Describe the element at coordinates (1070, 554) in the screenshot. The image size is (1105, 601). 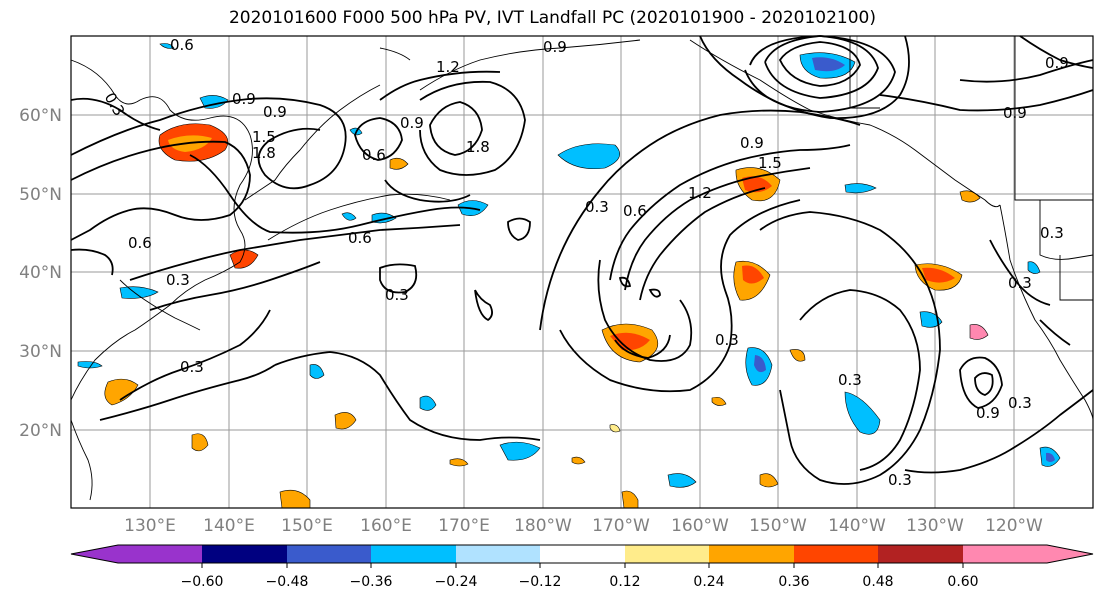
I see `colorbar-extend-high` at that location.